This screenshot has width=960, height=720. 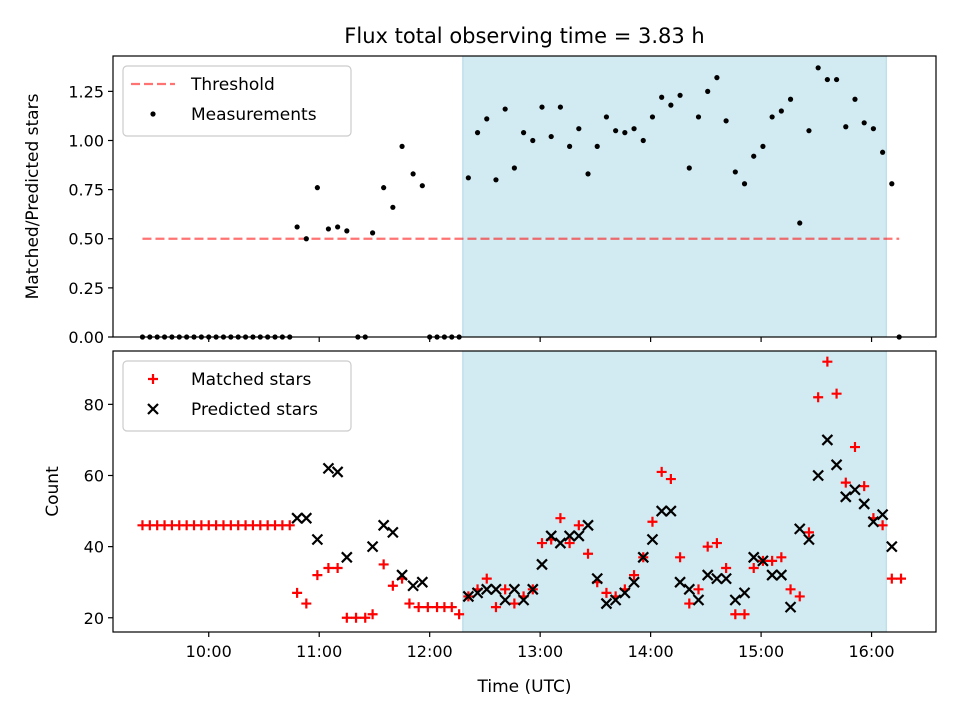 What do you see at coordinates (86, 288) in the screenshot?
I see `y-tick-label: 0.25` at bounding box center [86, 288].